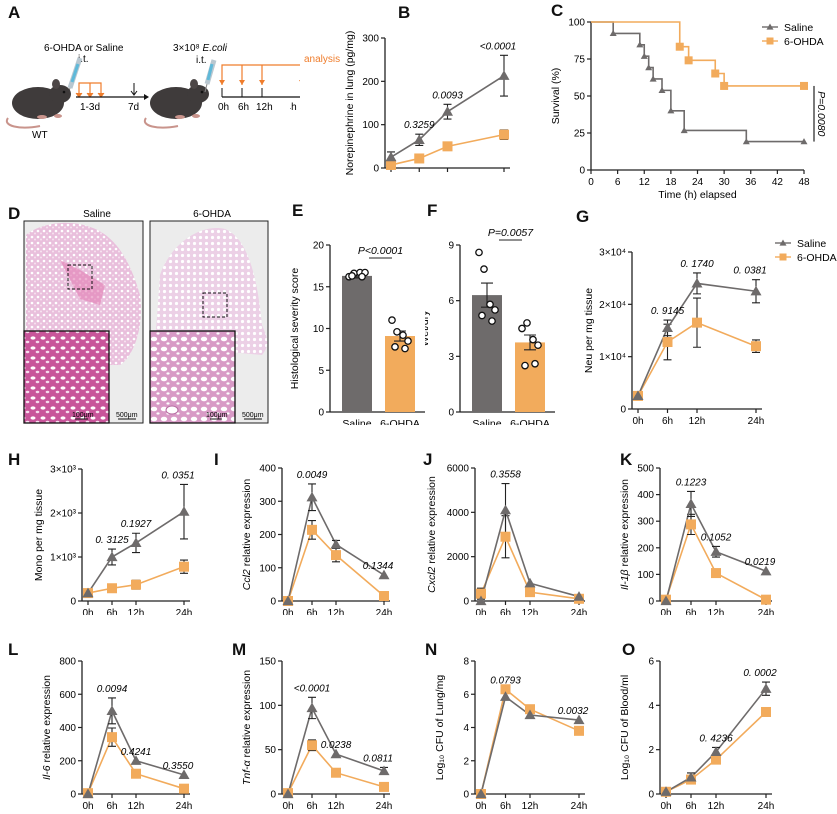 The height and width of the screenshot is (814, 837). Describe the element at coordinates (90, 107) in the screenshot. I see `day-range-label: 1-3d` at that location.